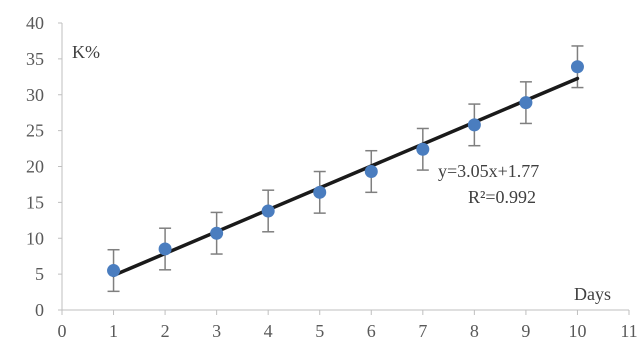  I want to click on y-axis-title: K%, so click(86, 52).